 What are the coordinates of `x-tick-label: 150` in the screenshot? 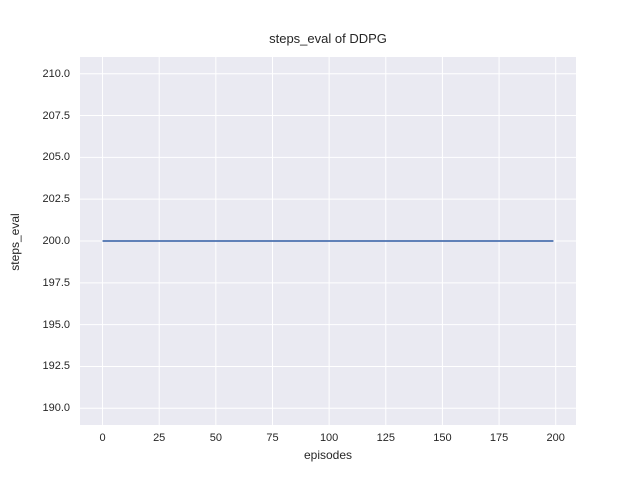 It's located at (442, 438).